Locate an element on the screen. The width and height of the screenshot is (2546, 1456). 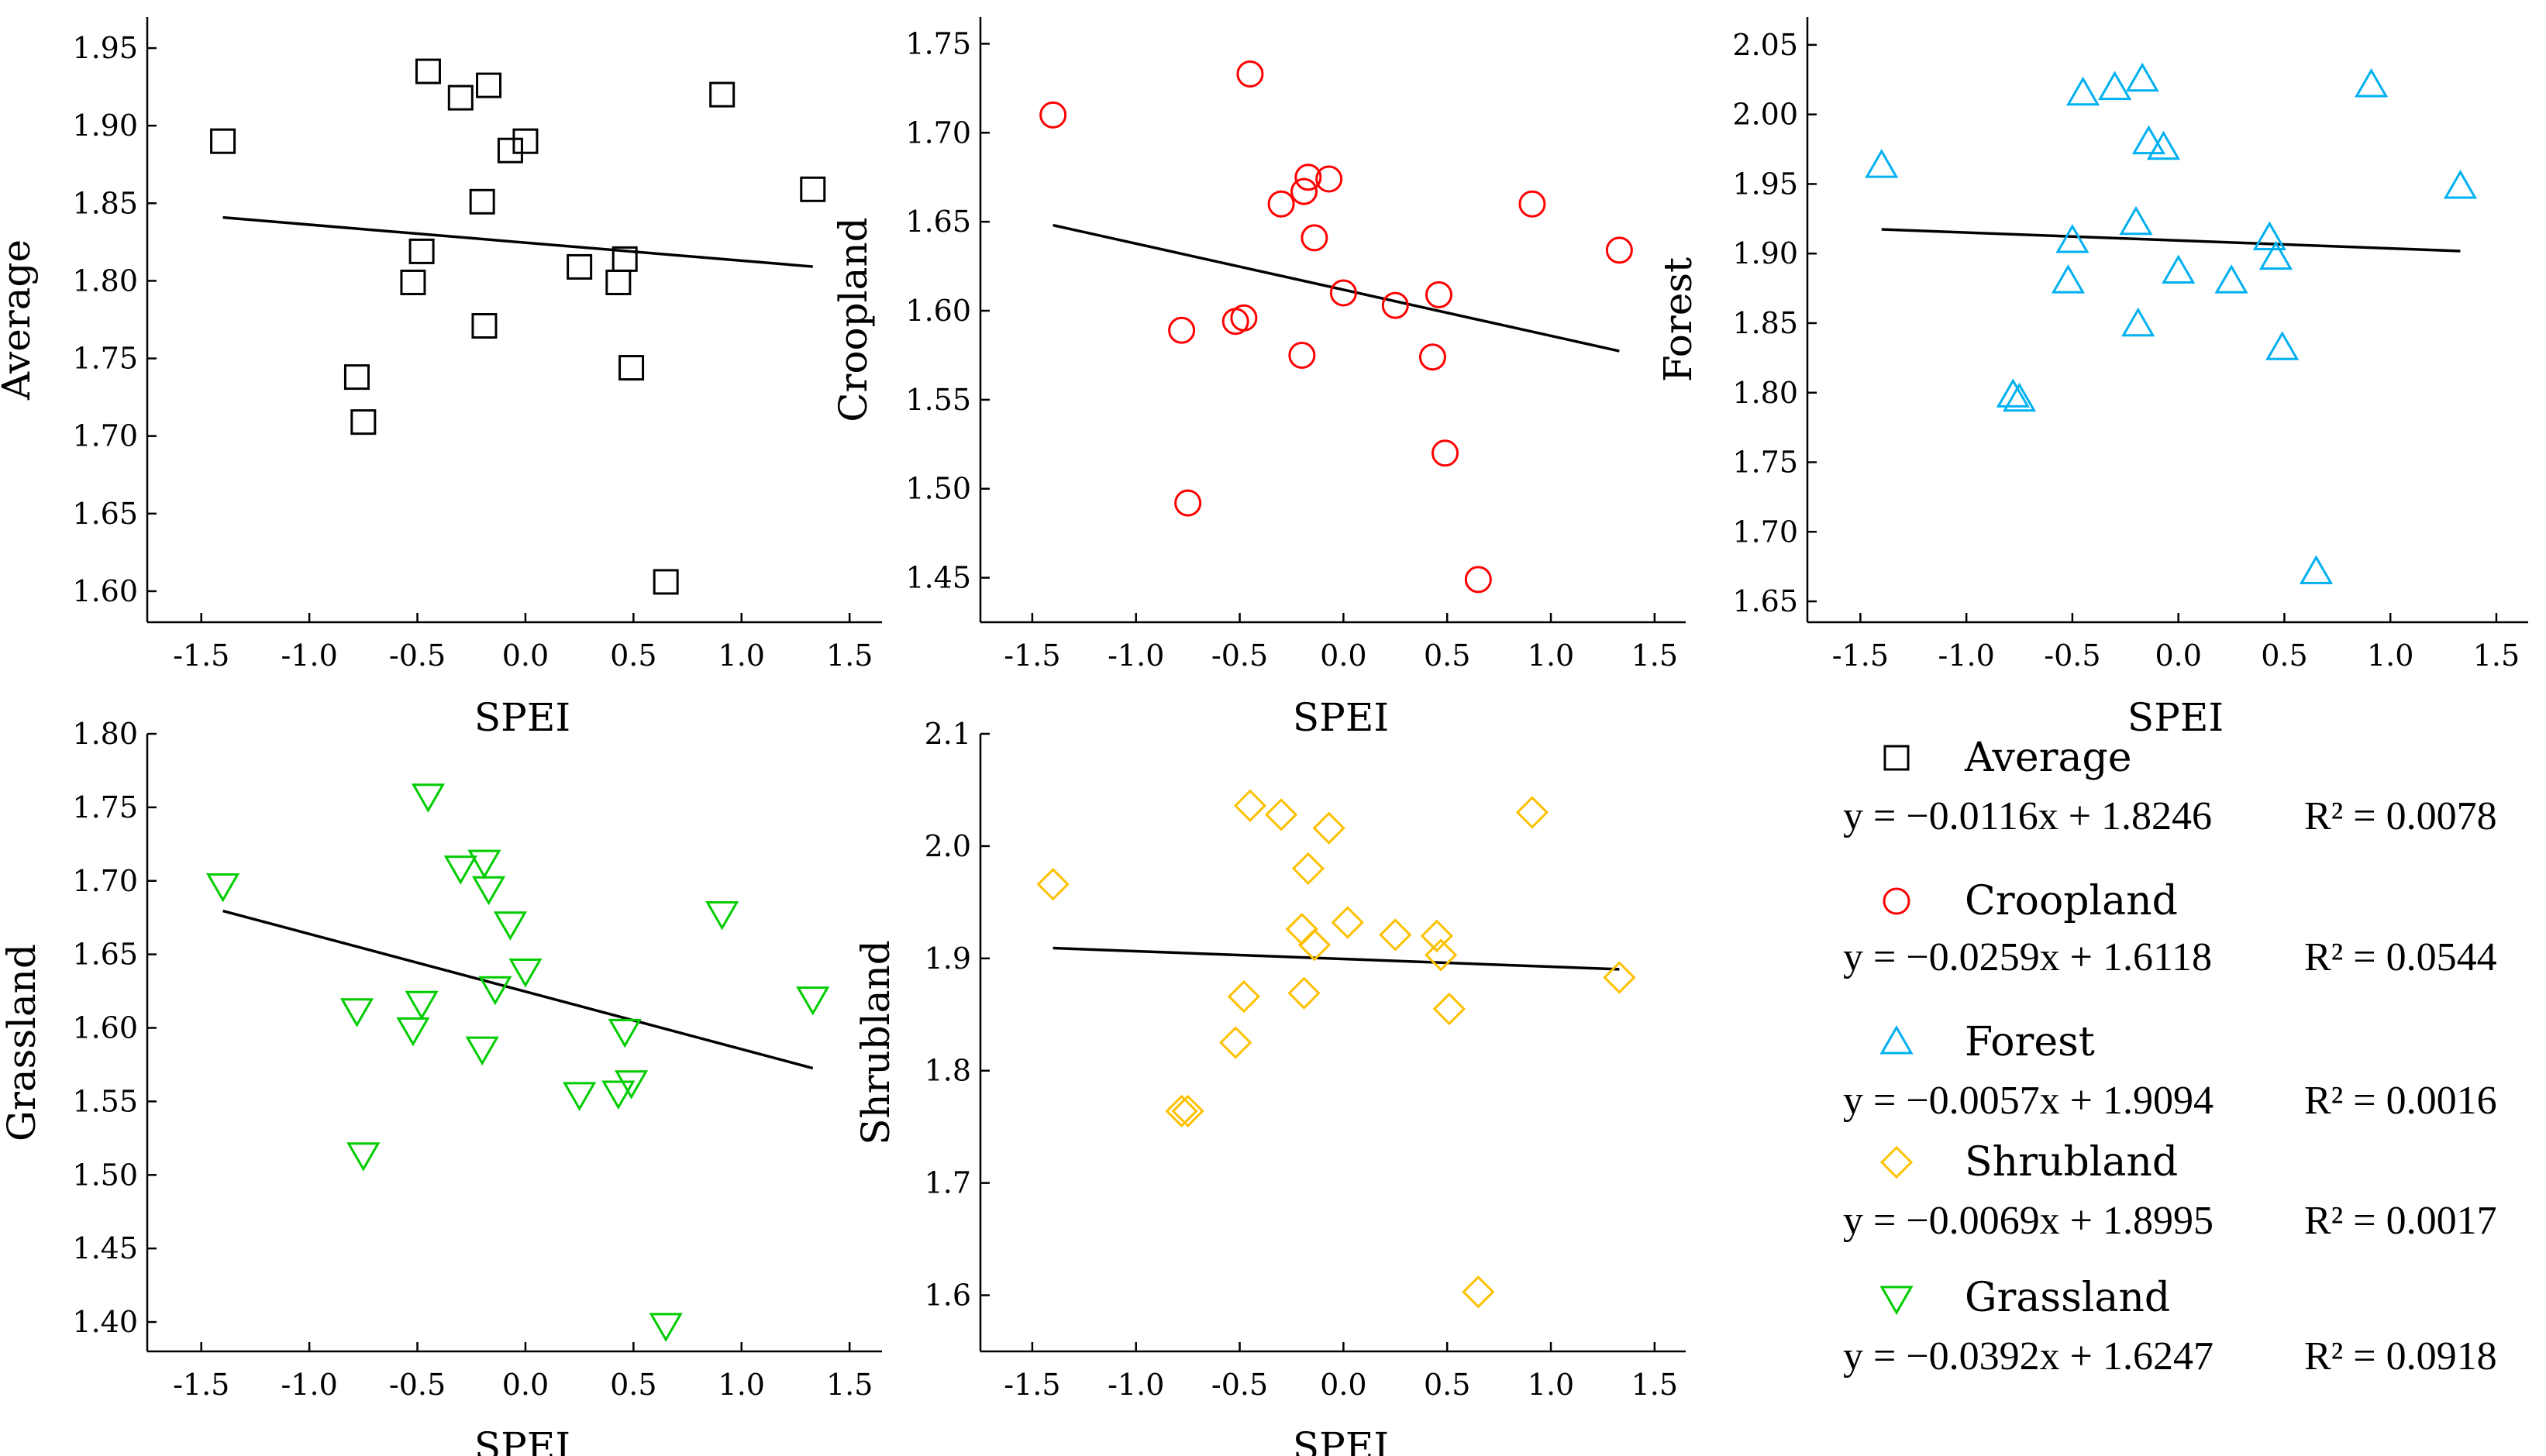
legend-equation: y = −0.0069x + 1.8995 is located at coordinates (2028, 1221).